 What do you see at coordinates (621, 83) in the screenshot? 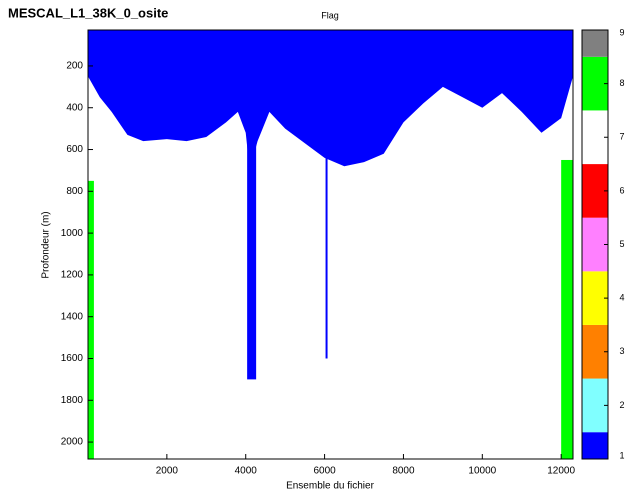
I see `colorbar-tick-label: 8` at bounding box center [621, 83].